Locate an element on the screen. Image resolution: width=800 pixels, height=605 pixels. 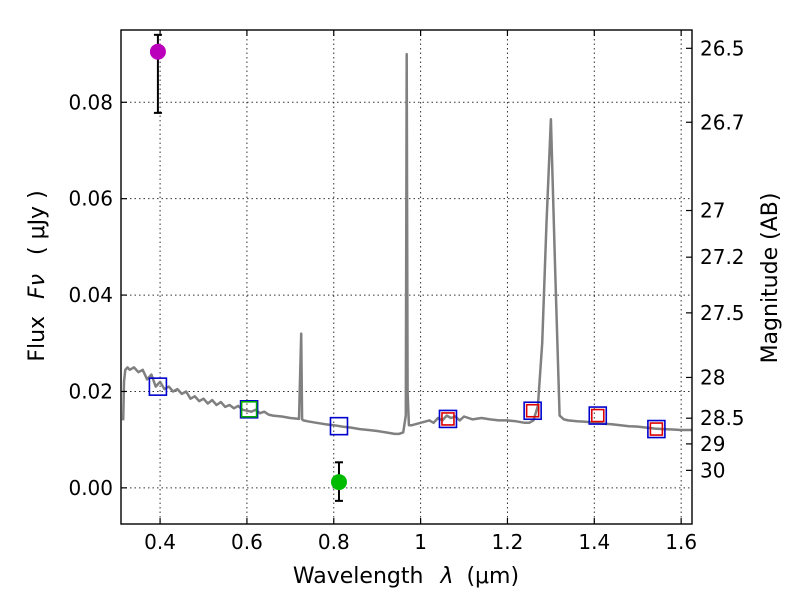
x-axis-label: Wavelength is located at coordinates (358, 576).